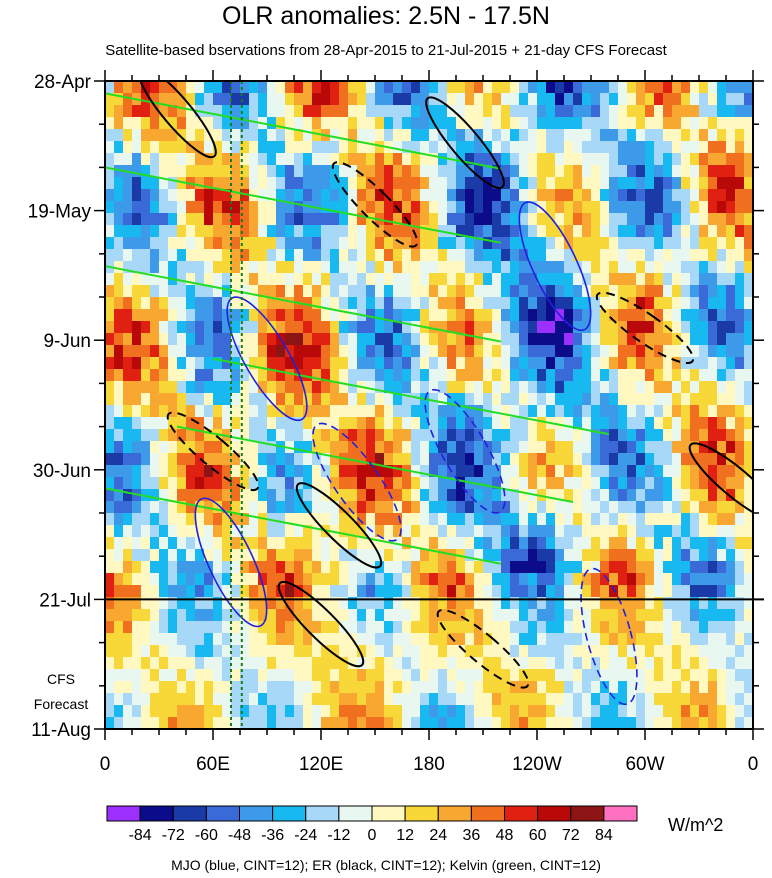  I want to click on colorbar-swatch, so click(123, 813).